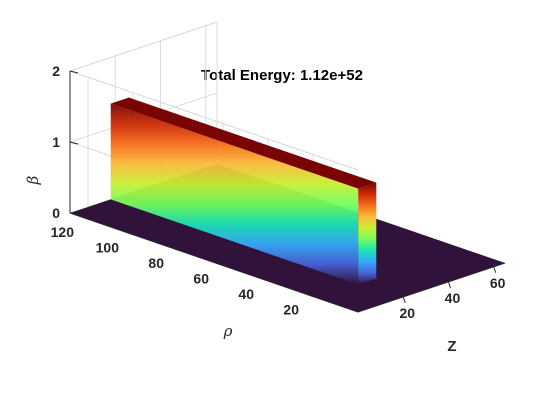 This screenshot has height=420, width=560. Describe the element at coordinates (431, 287) in the screenshot. I see `x-axis-line` at that location.